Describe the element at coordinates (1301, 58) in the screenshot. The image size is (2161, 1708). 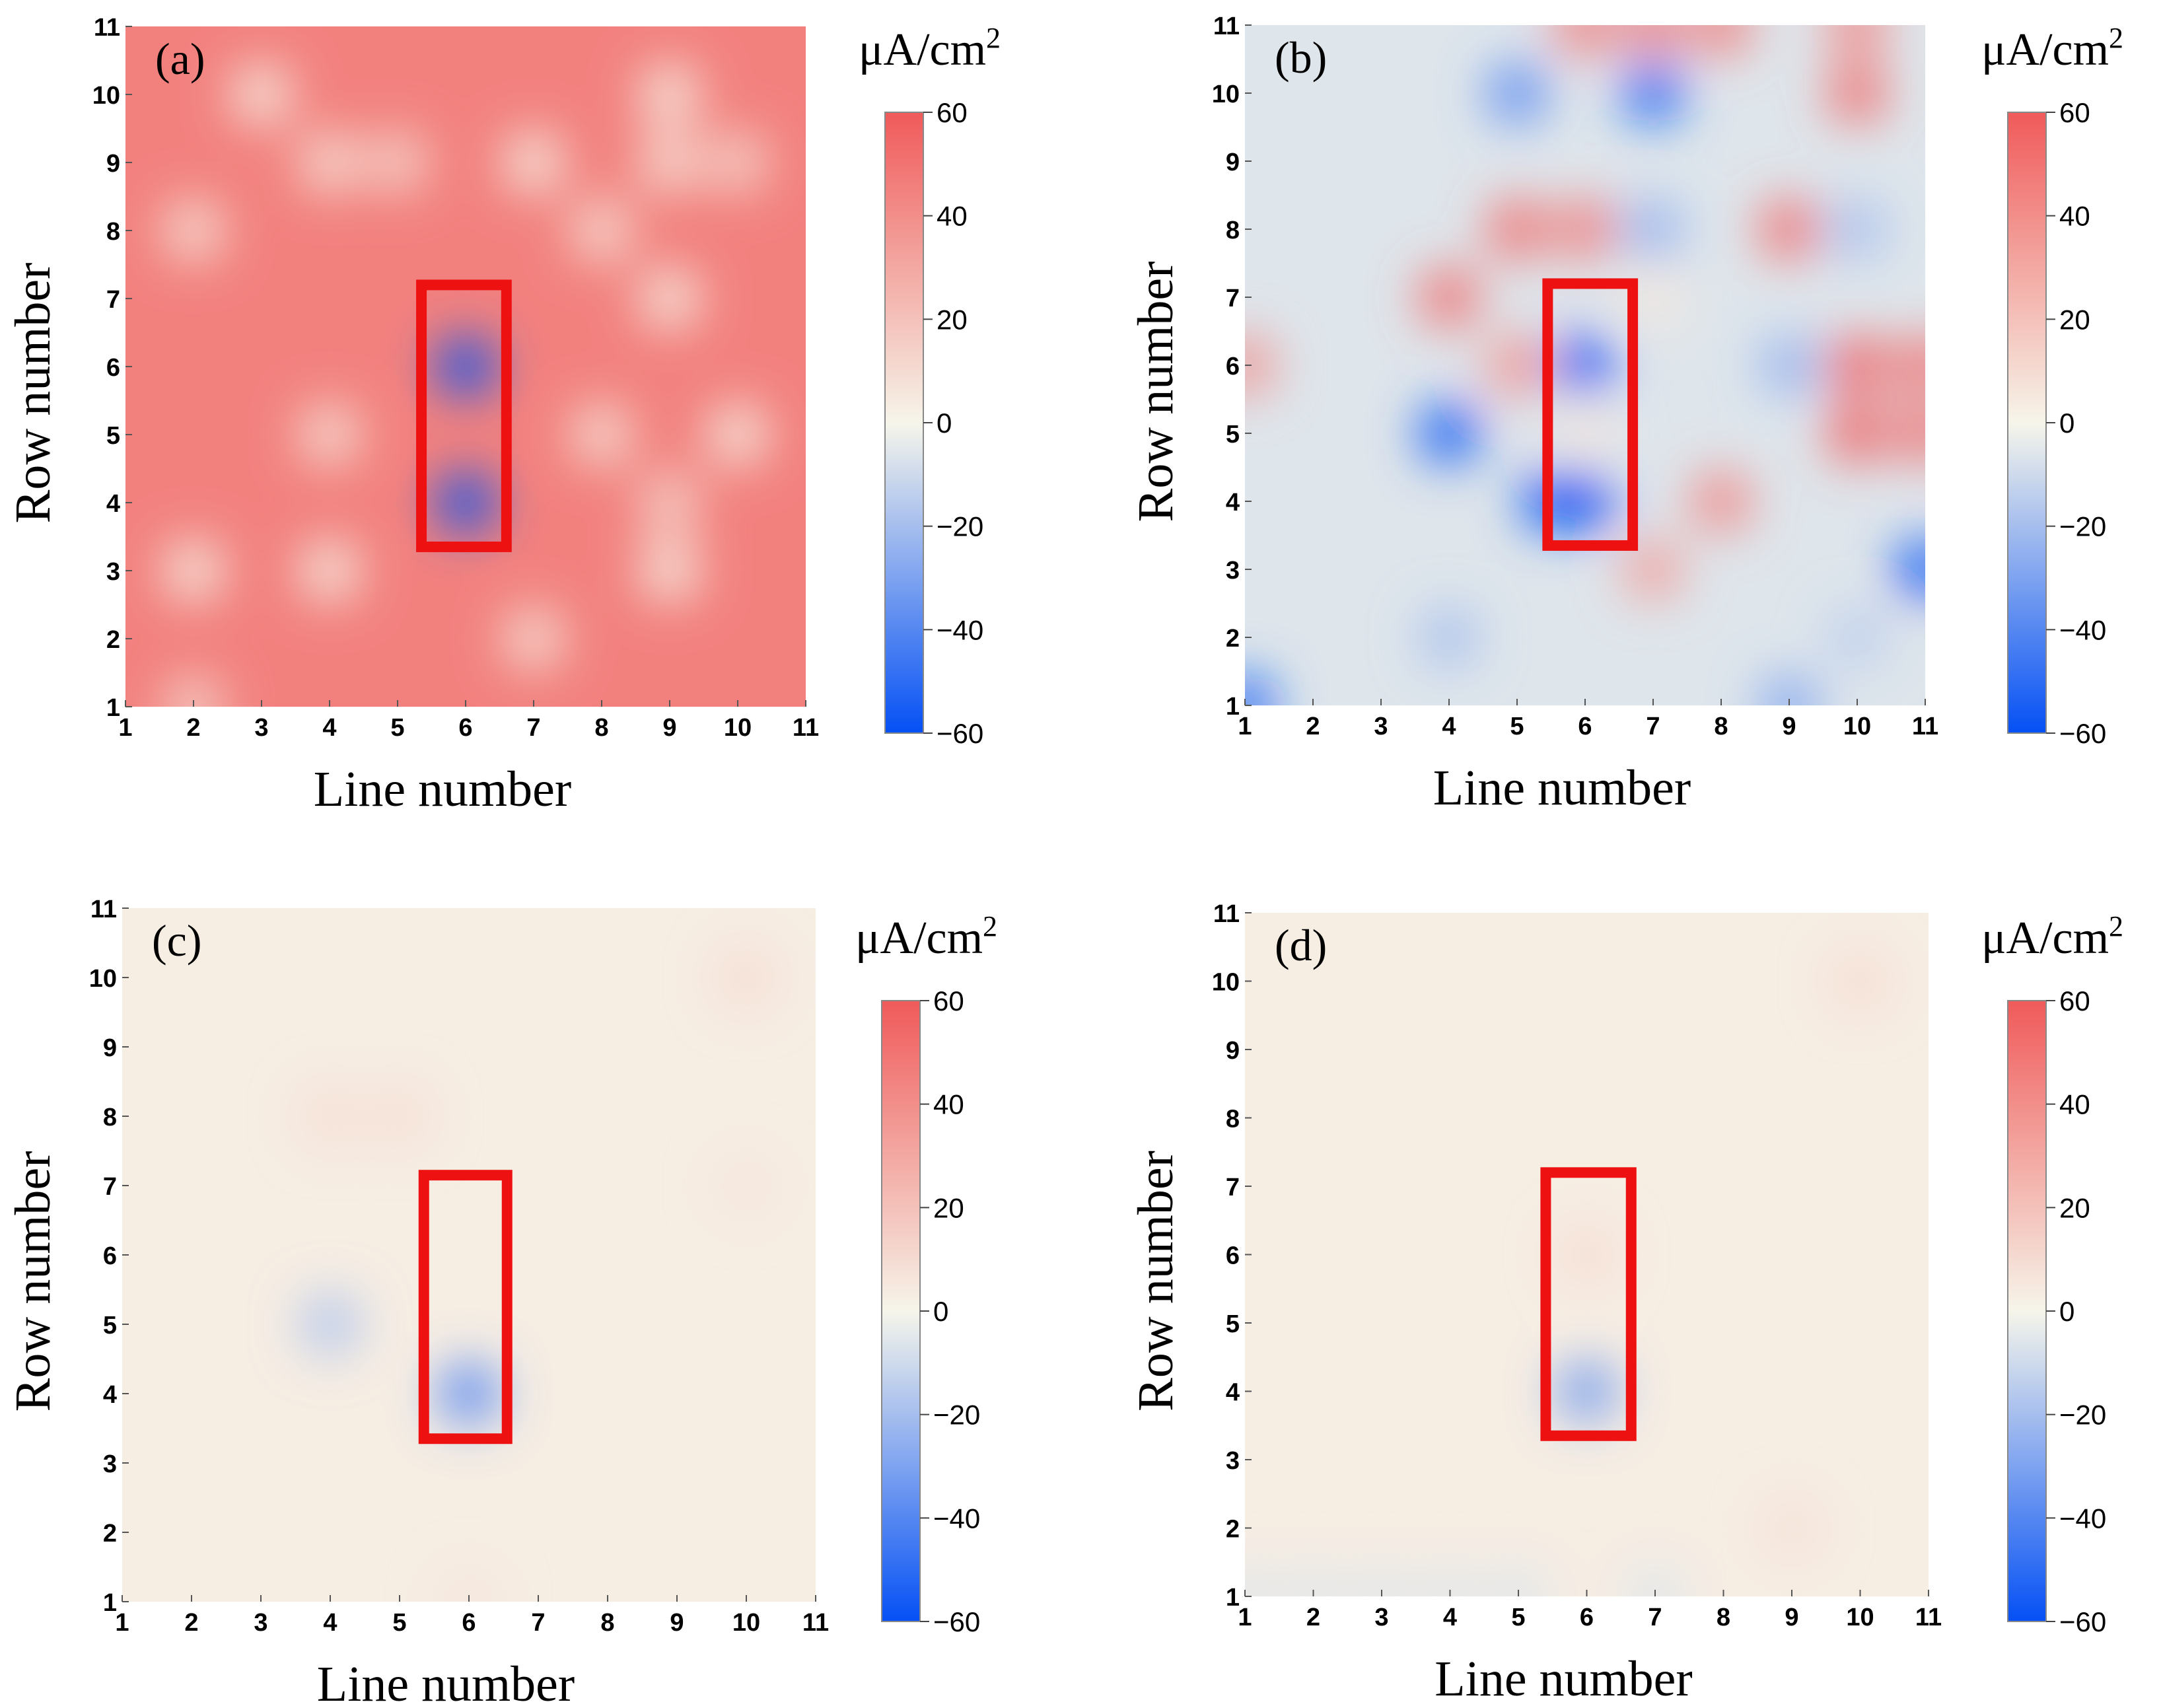
I see `panel-label: (b)` at that location.